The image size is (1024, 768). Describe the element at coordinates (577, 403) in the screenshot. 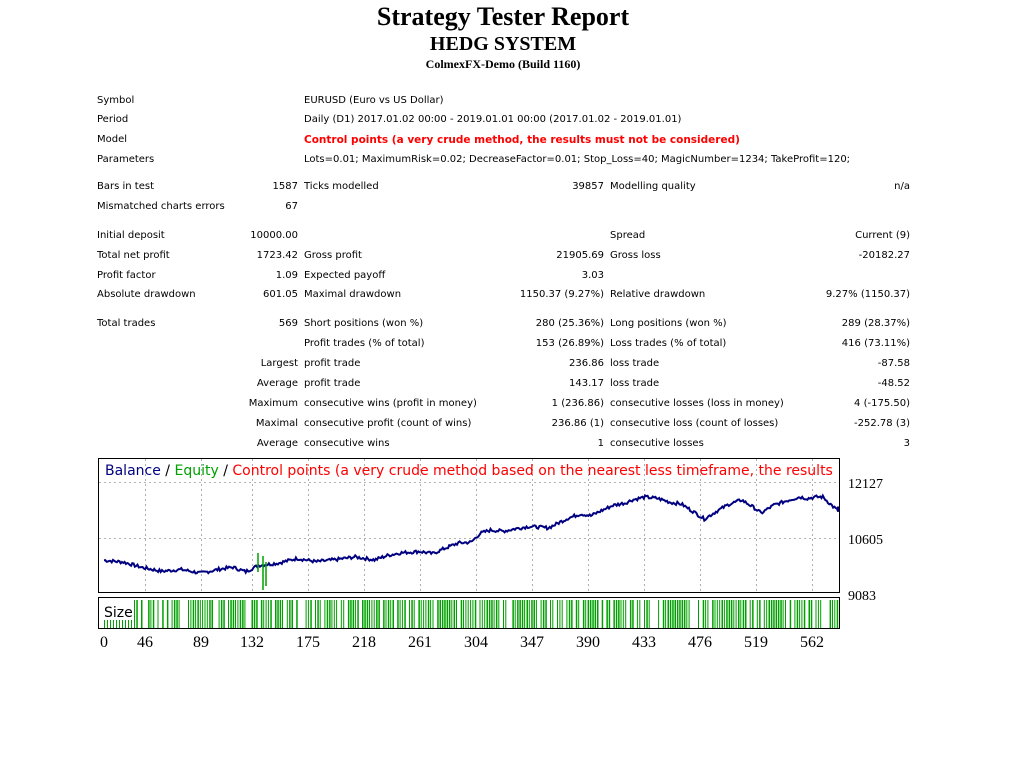

I see `stat-value: 1 (236.86)` at that location.